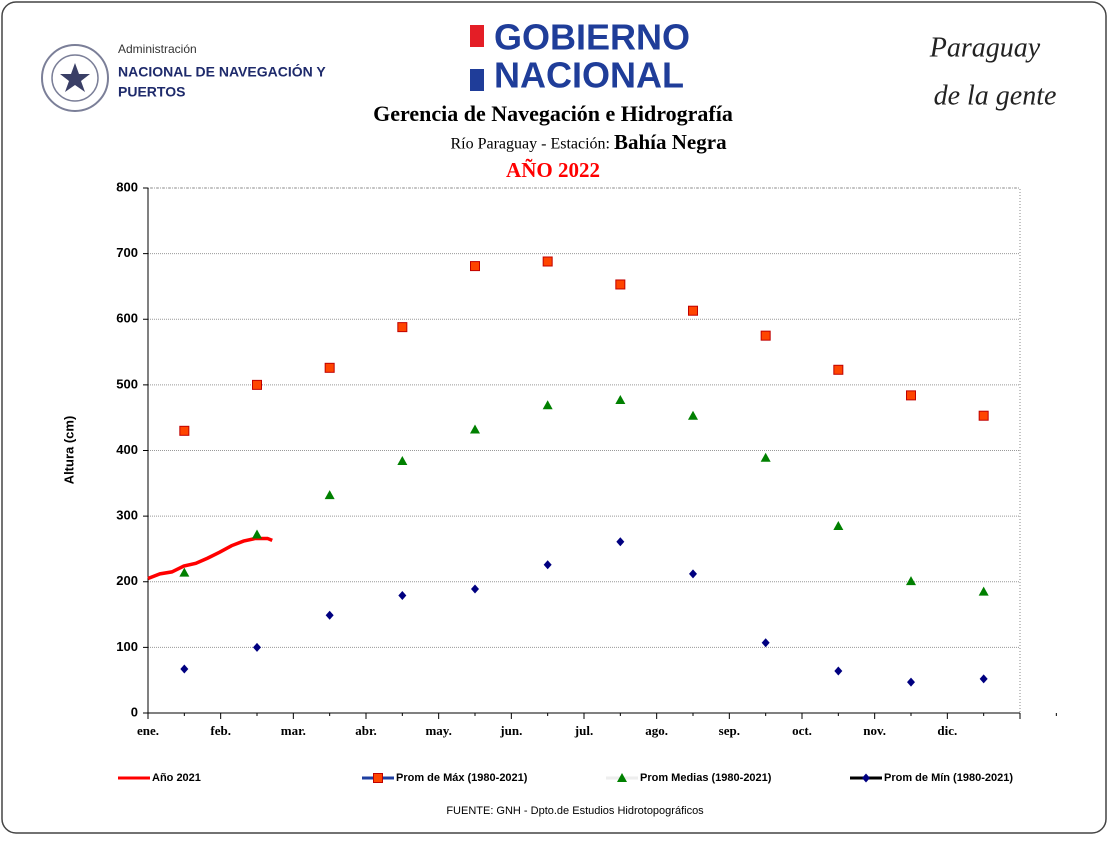 Image resolution: width=1110 pixels, height=842 pixels. What do you see at coordinates (510, 730) in the screenshot?
I see `x-tick-label: jun.` at bounding box center [510, 730].